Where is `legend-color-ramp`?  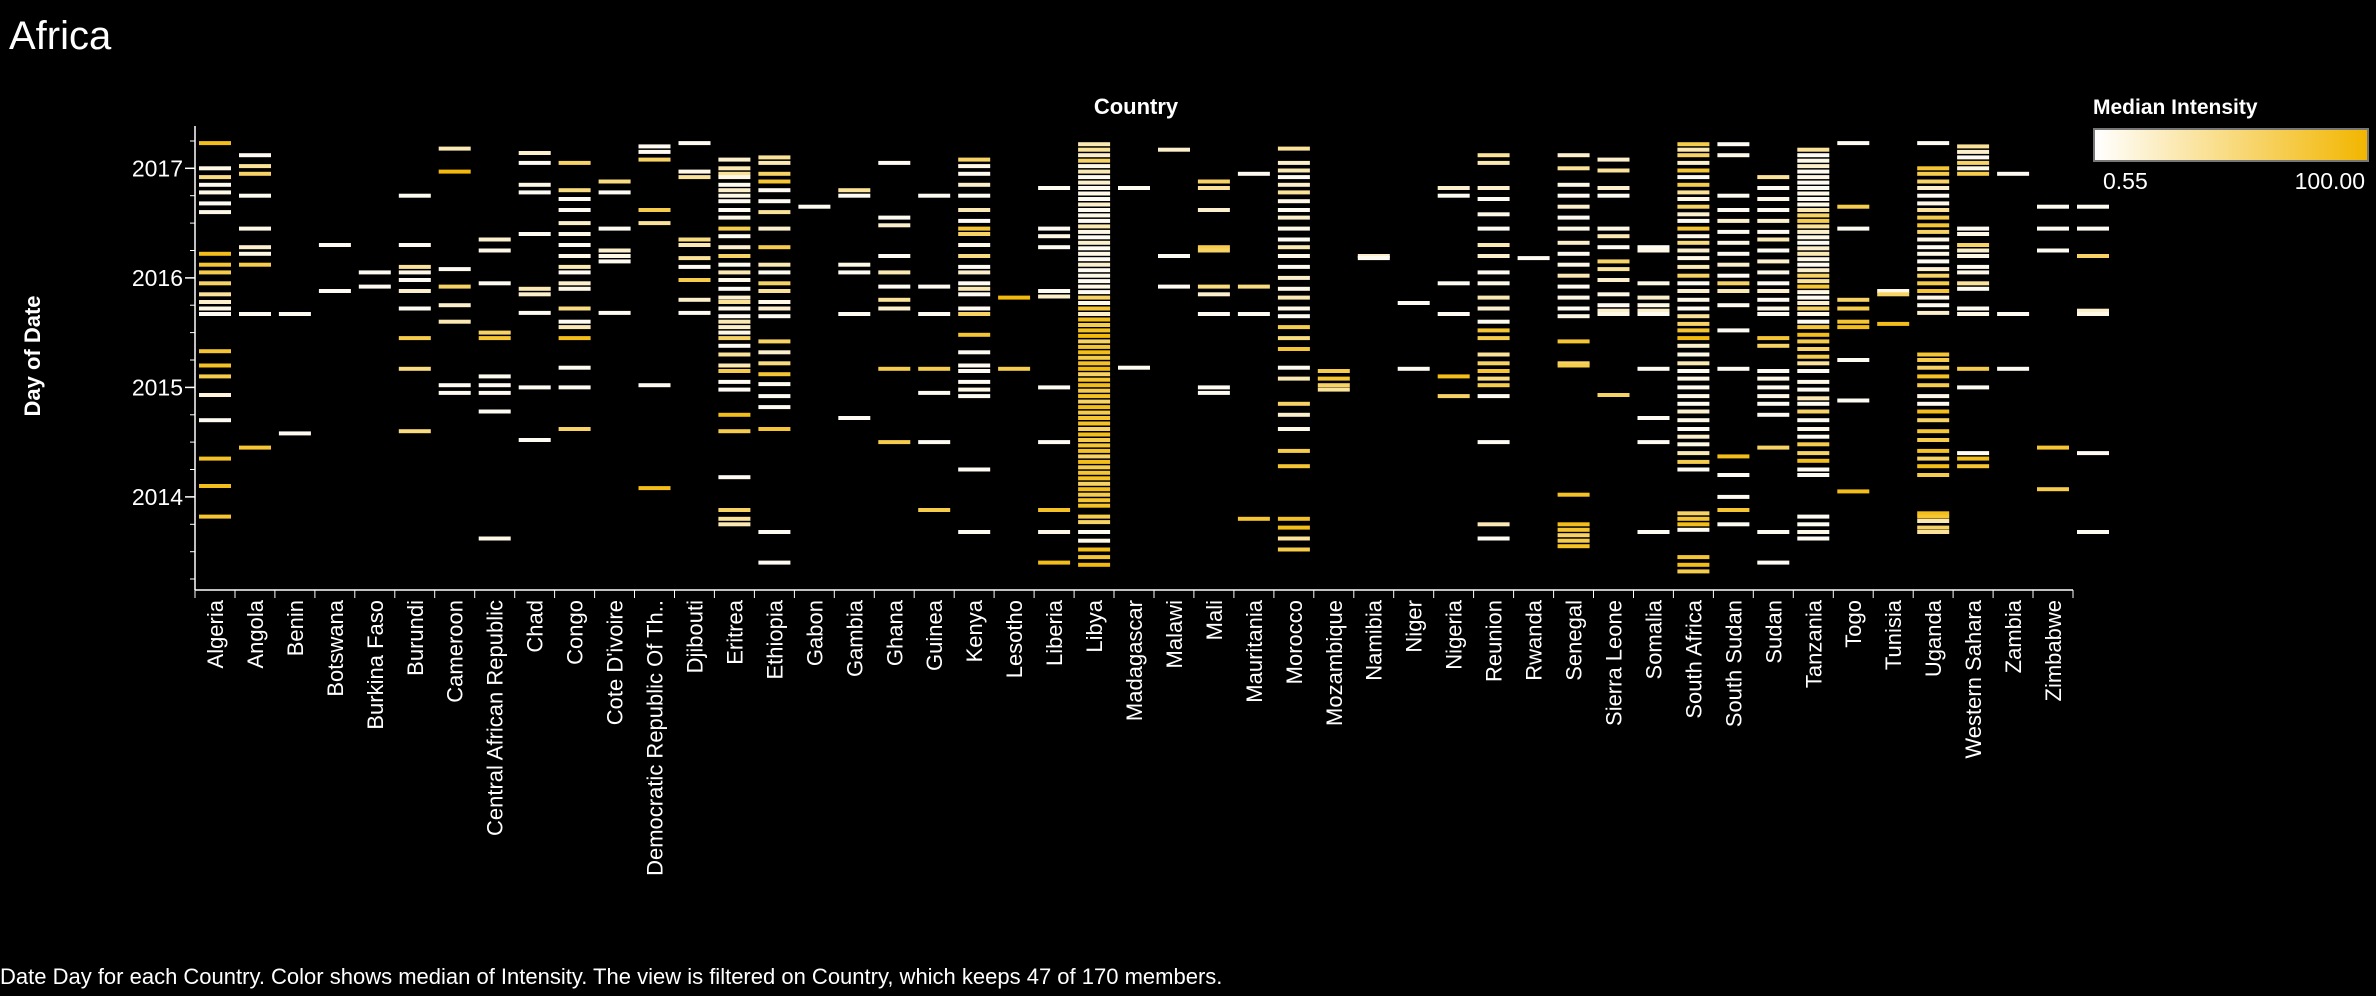 legend-color-ramp is located at coordinates (2231, 145).